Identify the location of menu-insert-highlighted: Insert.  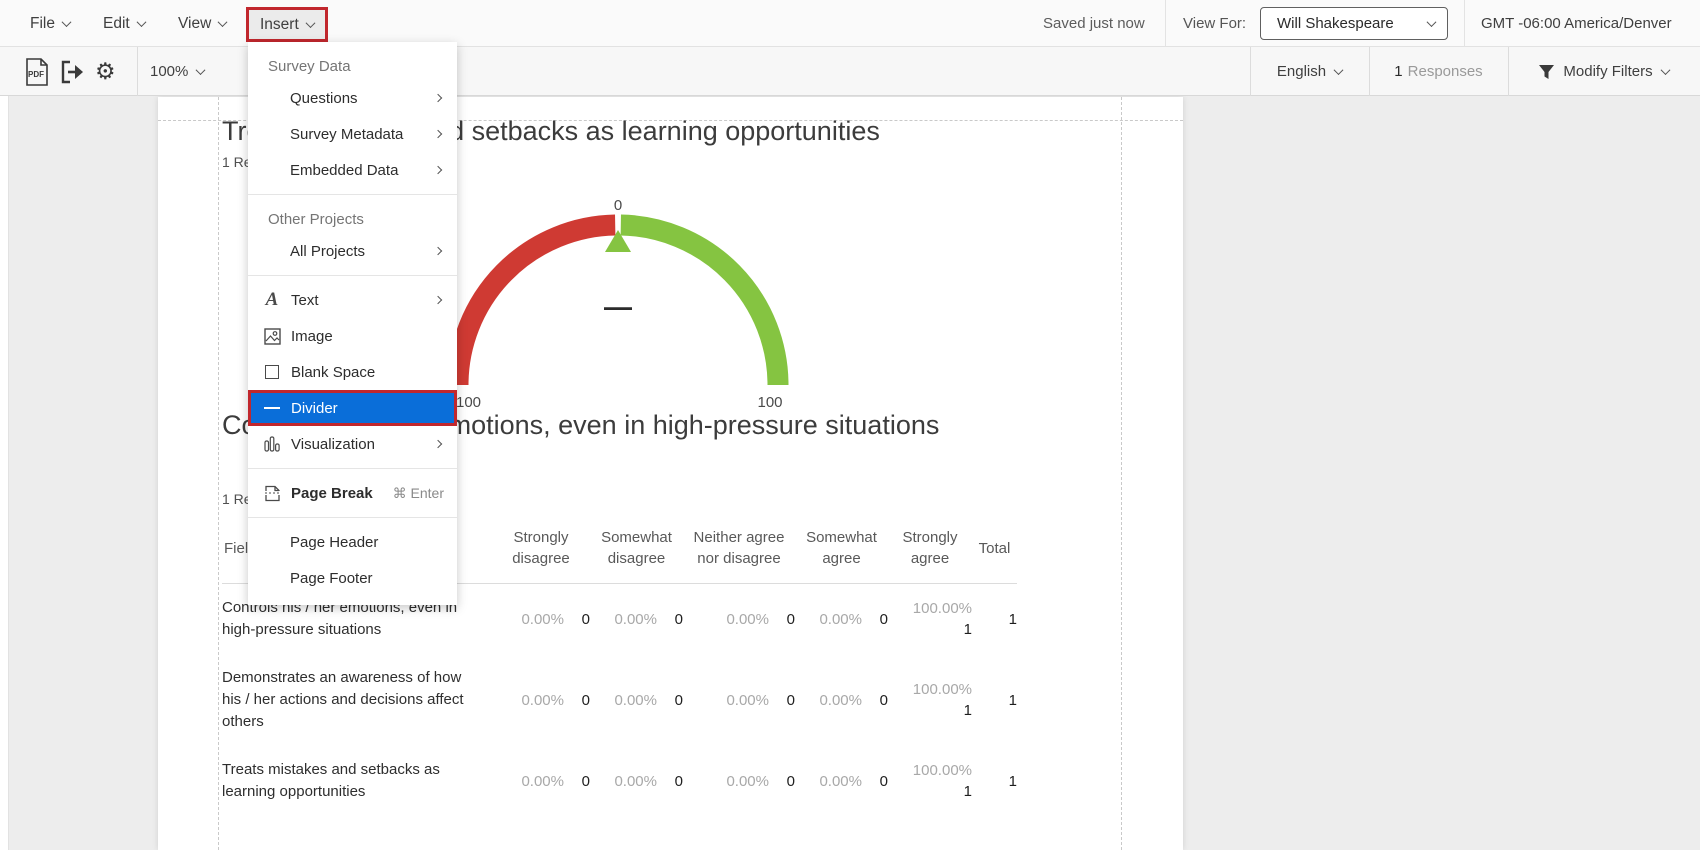
(287, 24).